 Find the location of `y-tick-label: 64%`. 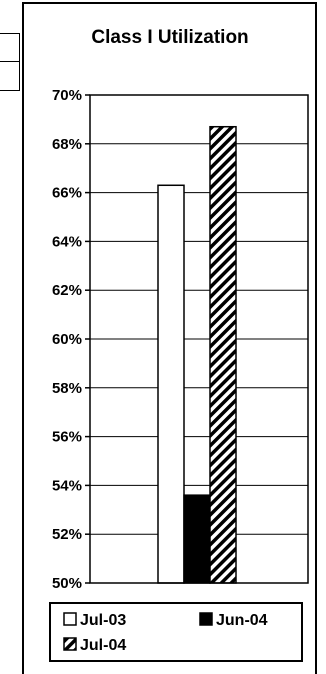

y-tick-label: 64% is located at coordinates (67, 241).